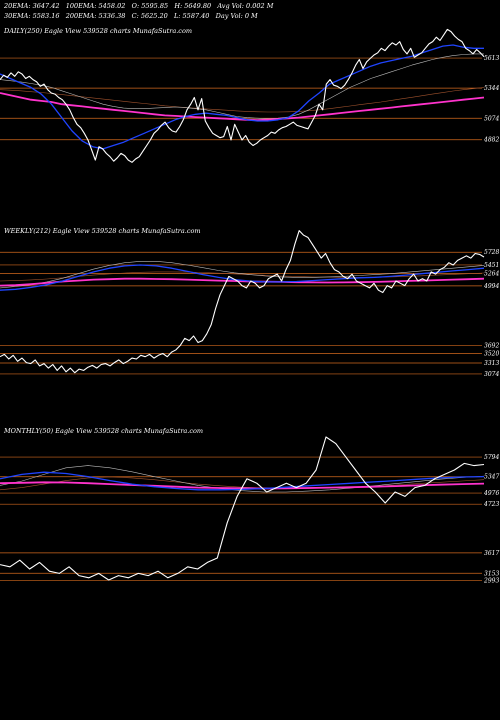 The height and width of the screenshot is (720, 500). I want to click on daily-ema-brown-line, so click(242, 100).